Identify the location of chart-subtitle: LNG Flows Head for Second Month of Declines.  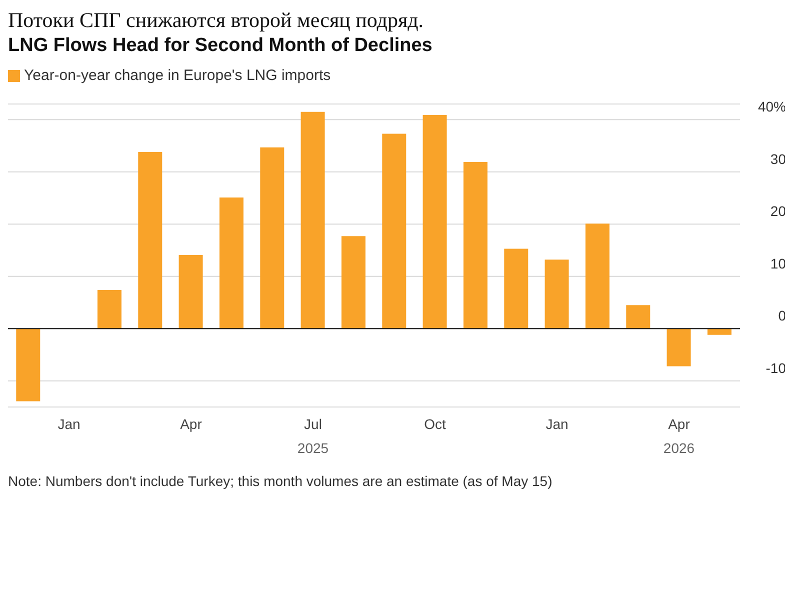
(221, 46).